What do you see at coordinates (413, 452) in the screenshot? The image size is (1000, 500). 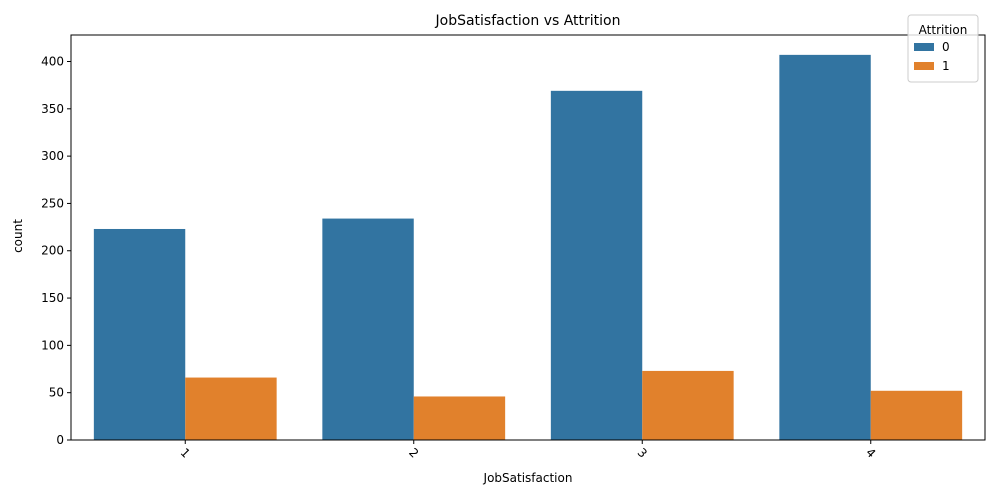 I see `x-tick-label: 2` at bounding box center [413, 452].